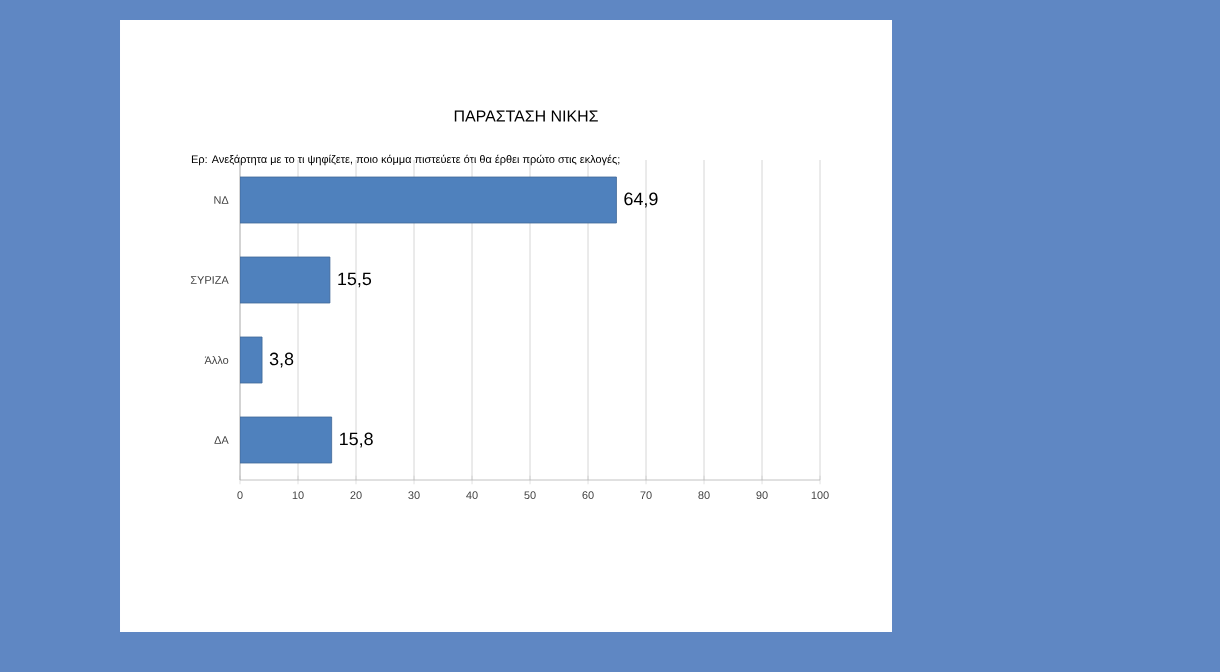 The width and height of the screenshot is (1220, 672). I want to click on data-label: 3,8, so click(281, 360).